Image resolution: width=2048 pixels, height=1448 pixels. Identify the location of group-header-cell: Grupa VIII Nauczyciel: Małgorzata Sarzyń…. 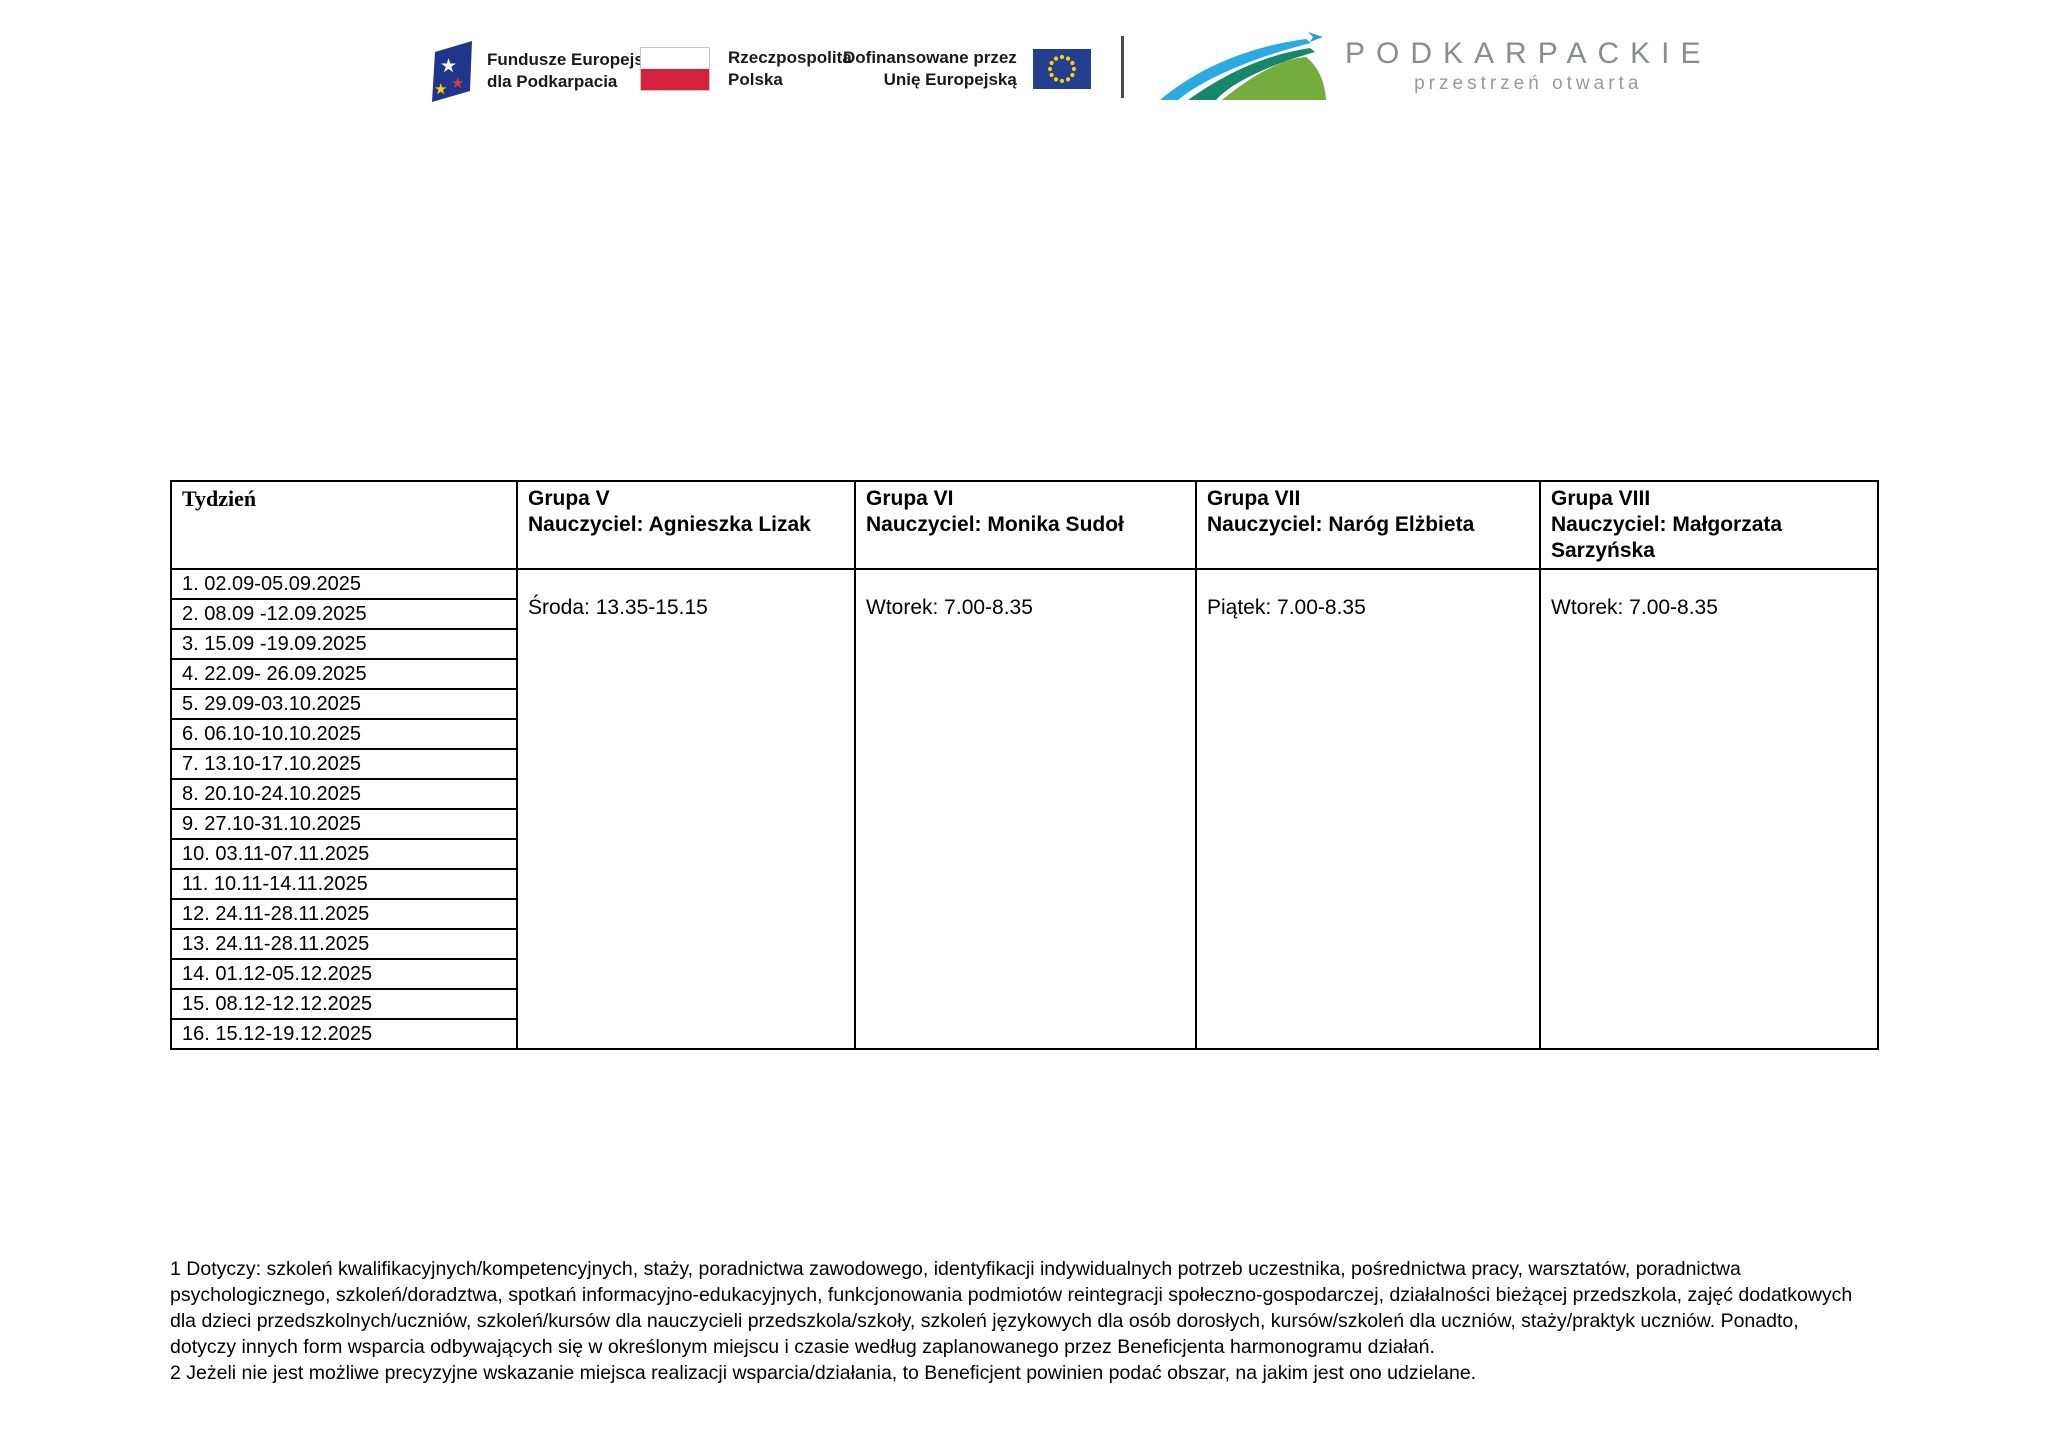
(1709, 525).